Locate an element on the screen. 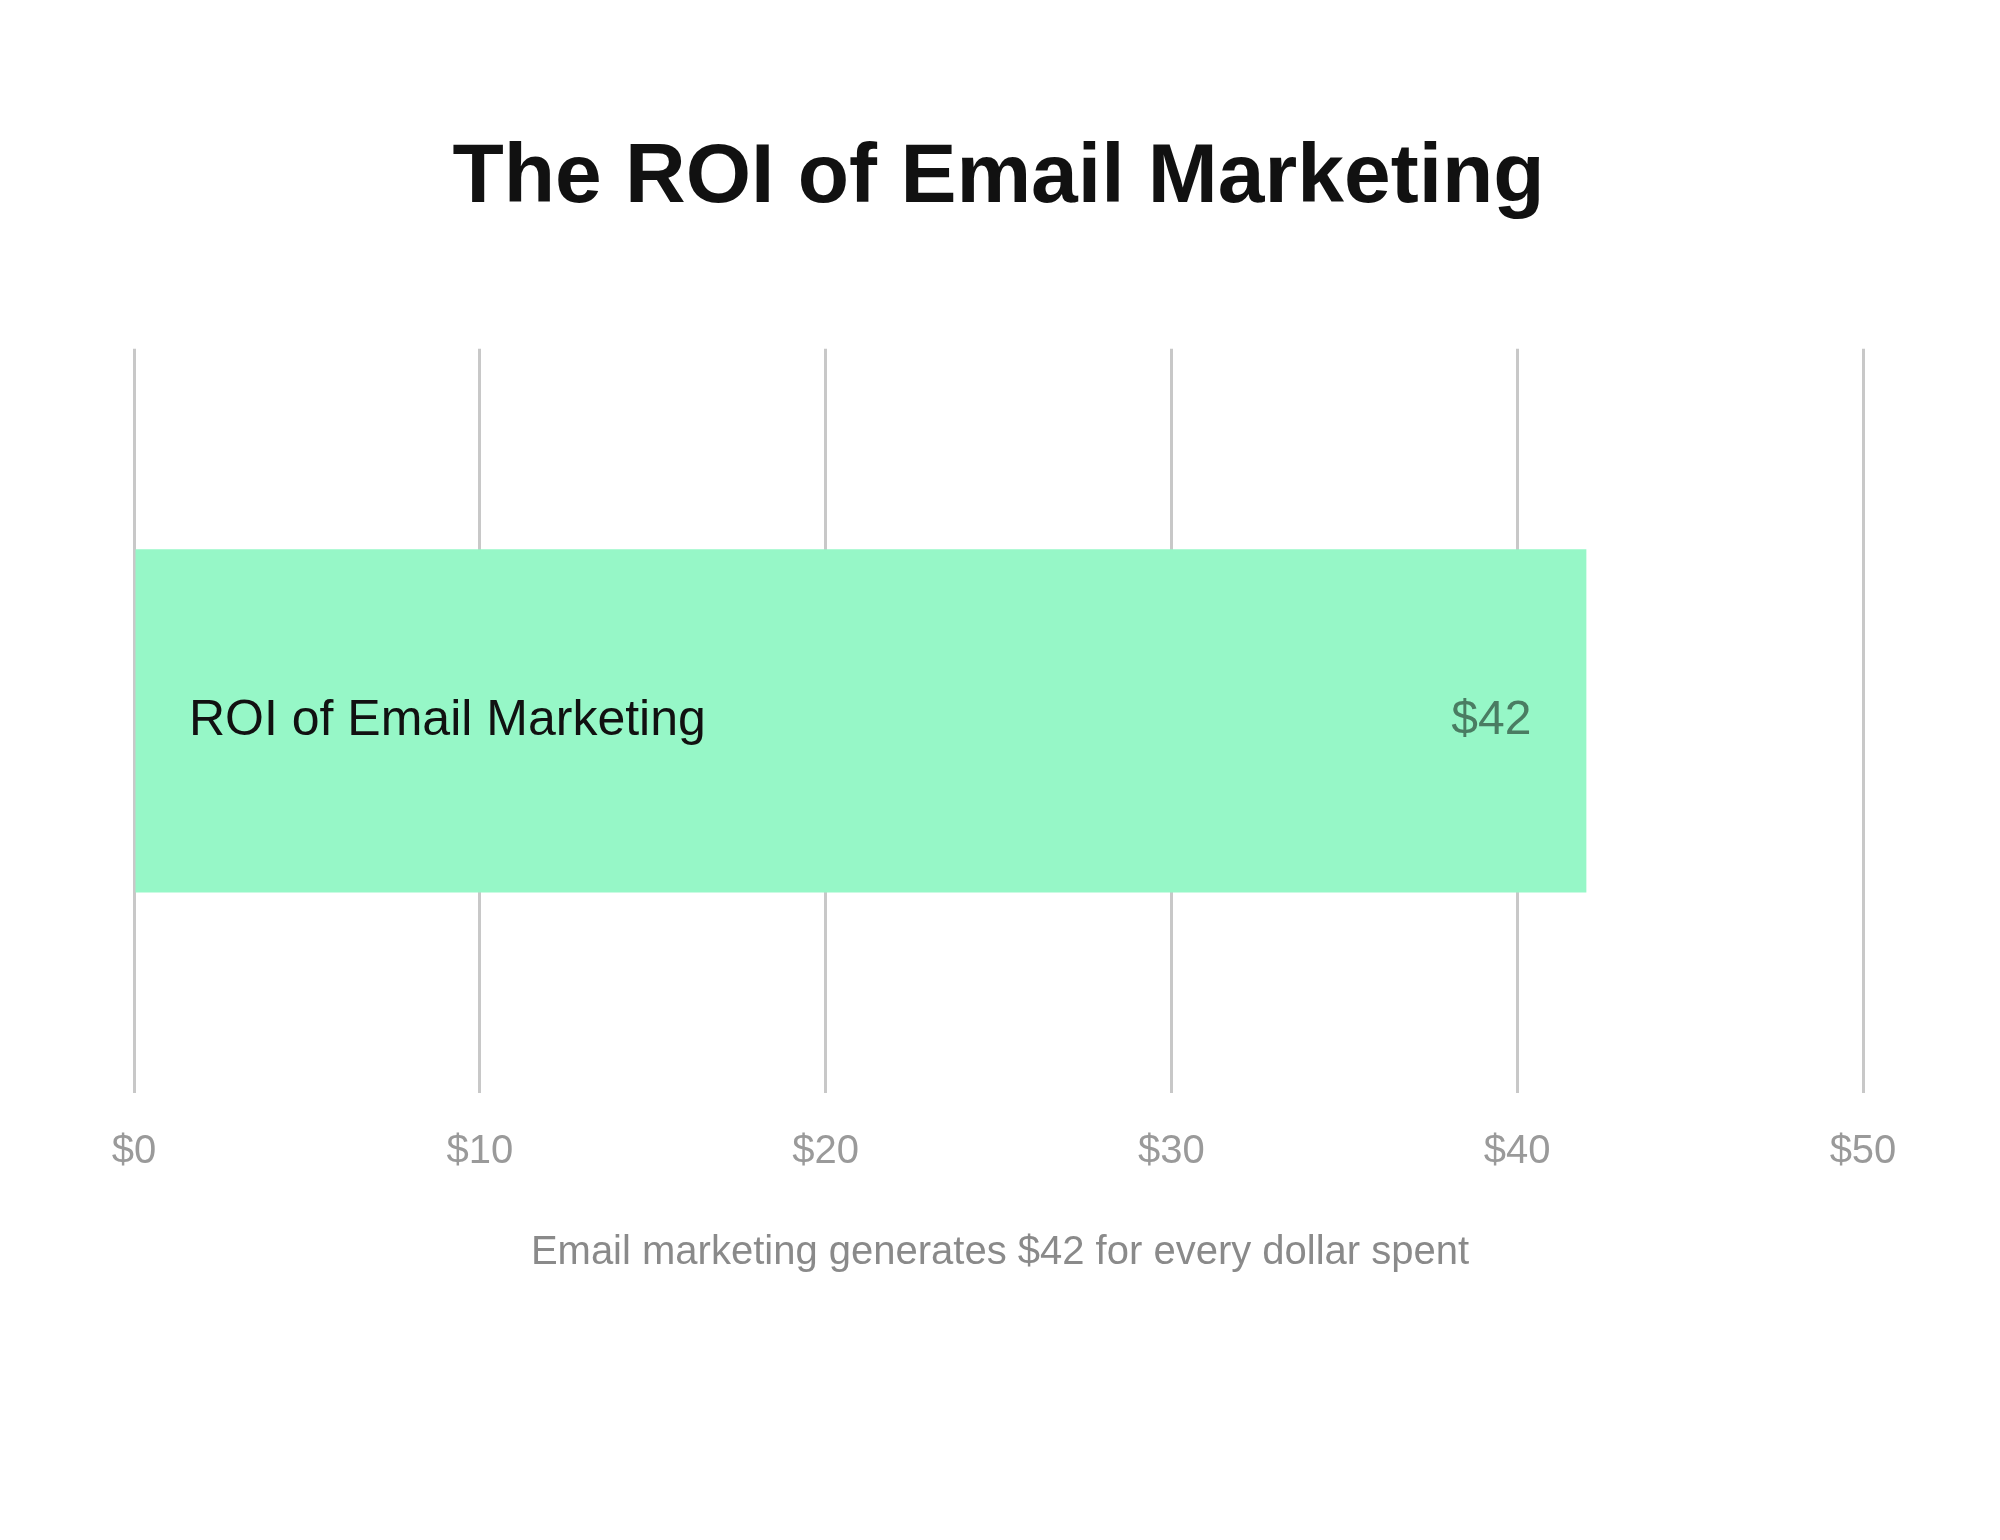  x-tick-label: $50 is located at coordinates (1863, 1149).